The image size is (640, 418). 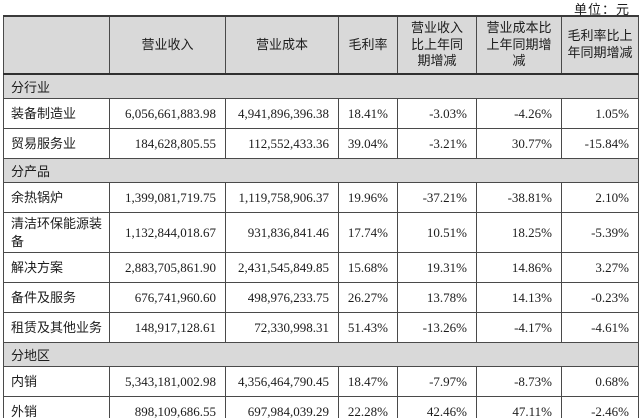 What do you see at coordinates (519, 328) in the screenshot?
I see `cell-cost-yoy: -4.17%` at bounding box center [519, 328].